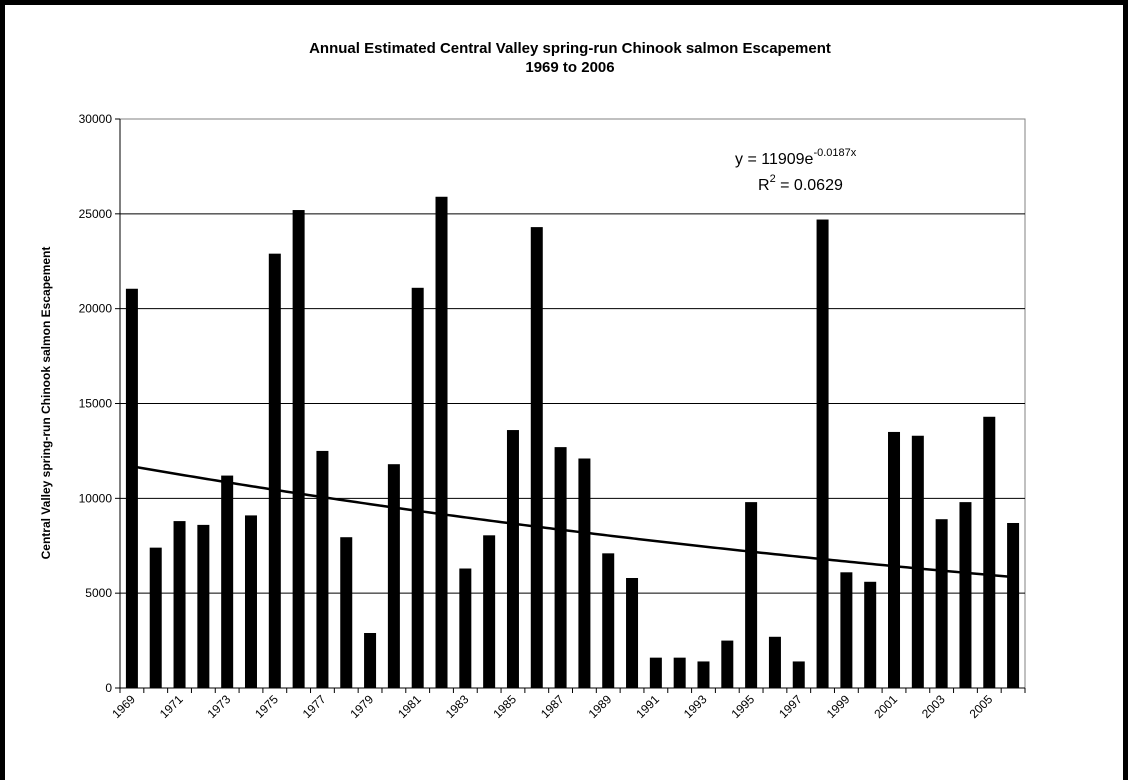 Image resolution: width=1128 pixels, height=780 pixels. What do you see at coordinates (764, 185) in the screenshot?
I see `r2-symbol: R` at bounding box center [764, 185].